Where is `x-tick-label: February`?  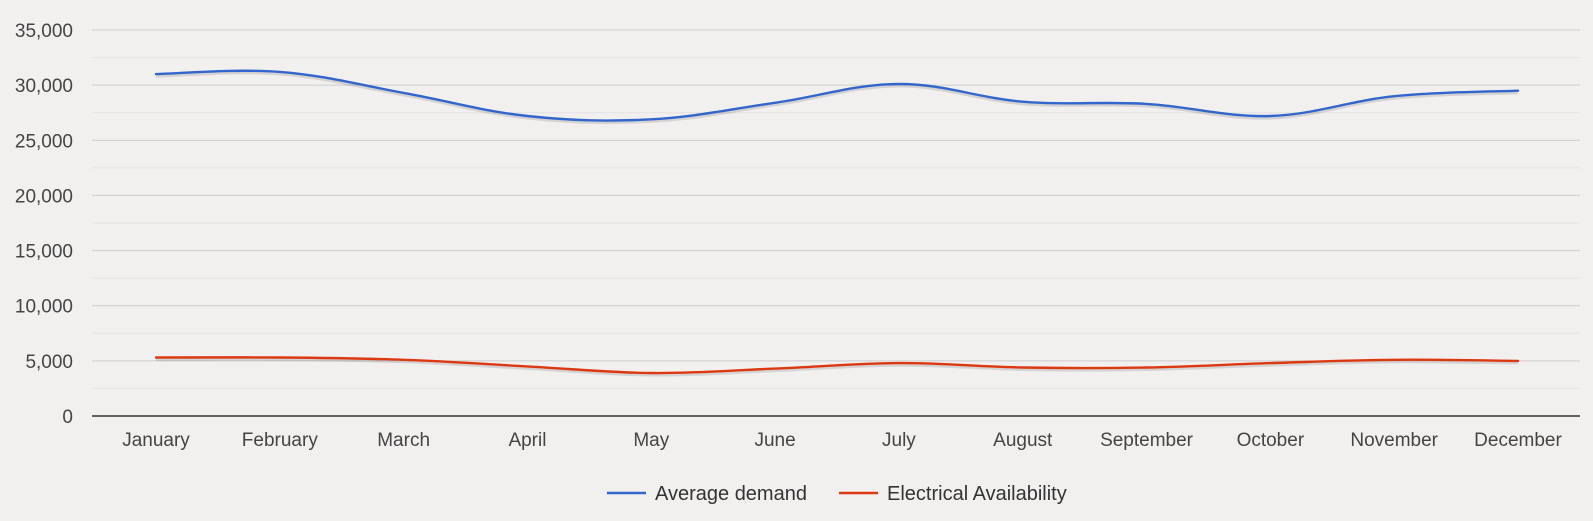 x-tick-label: February is located at coordinates (280, 440).